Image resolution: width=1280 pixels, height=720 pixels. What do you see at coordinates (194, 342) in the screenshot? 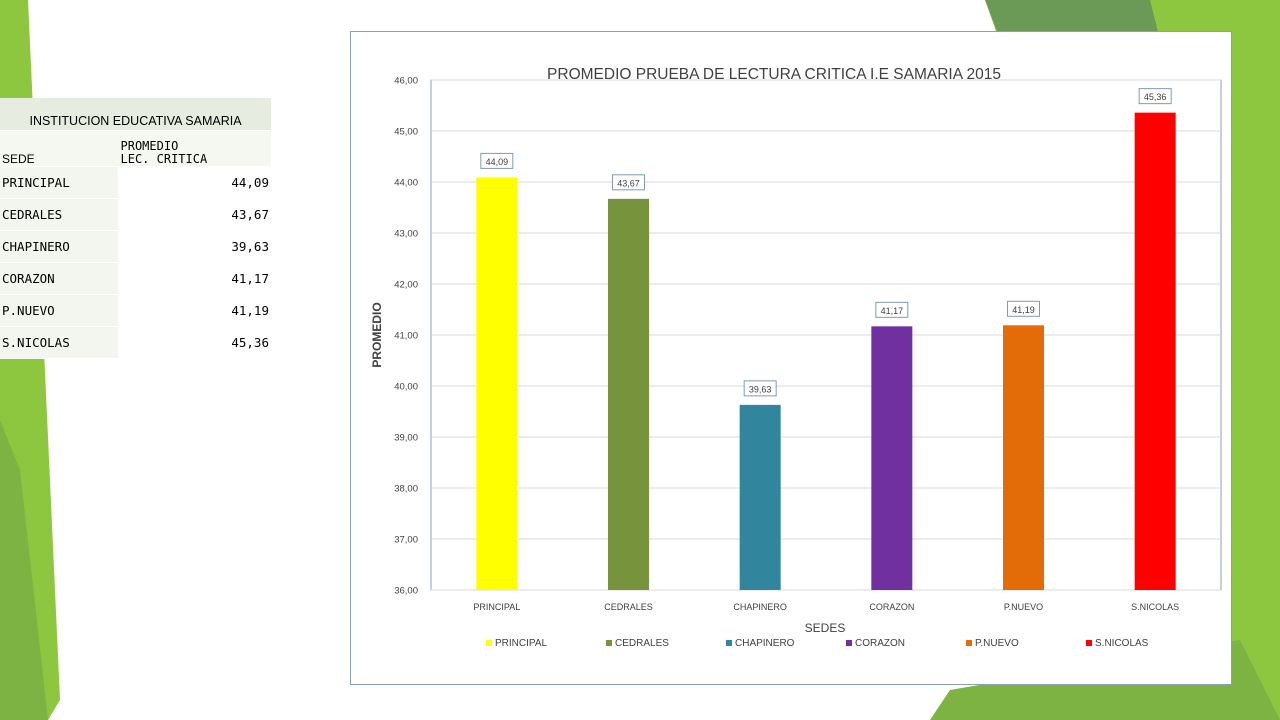
I see `row-valor: 45,36` at bounding box center [194, 342].